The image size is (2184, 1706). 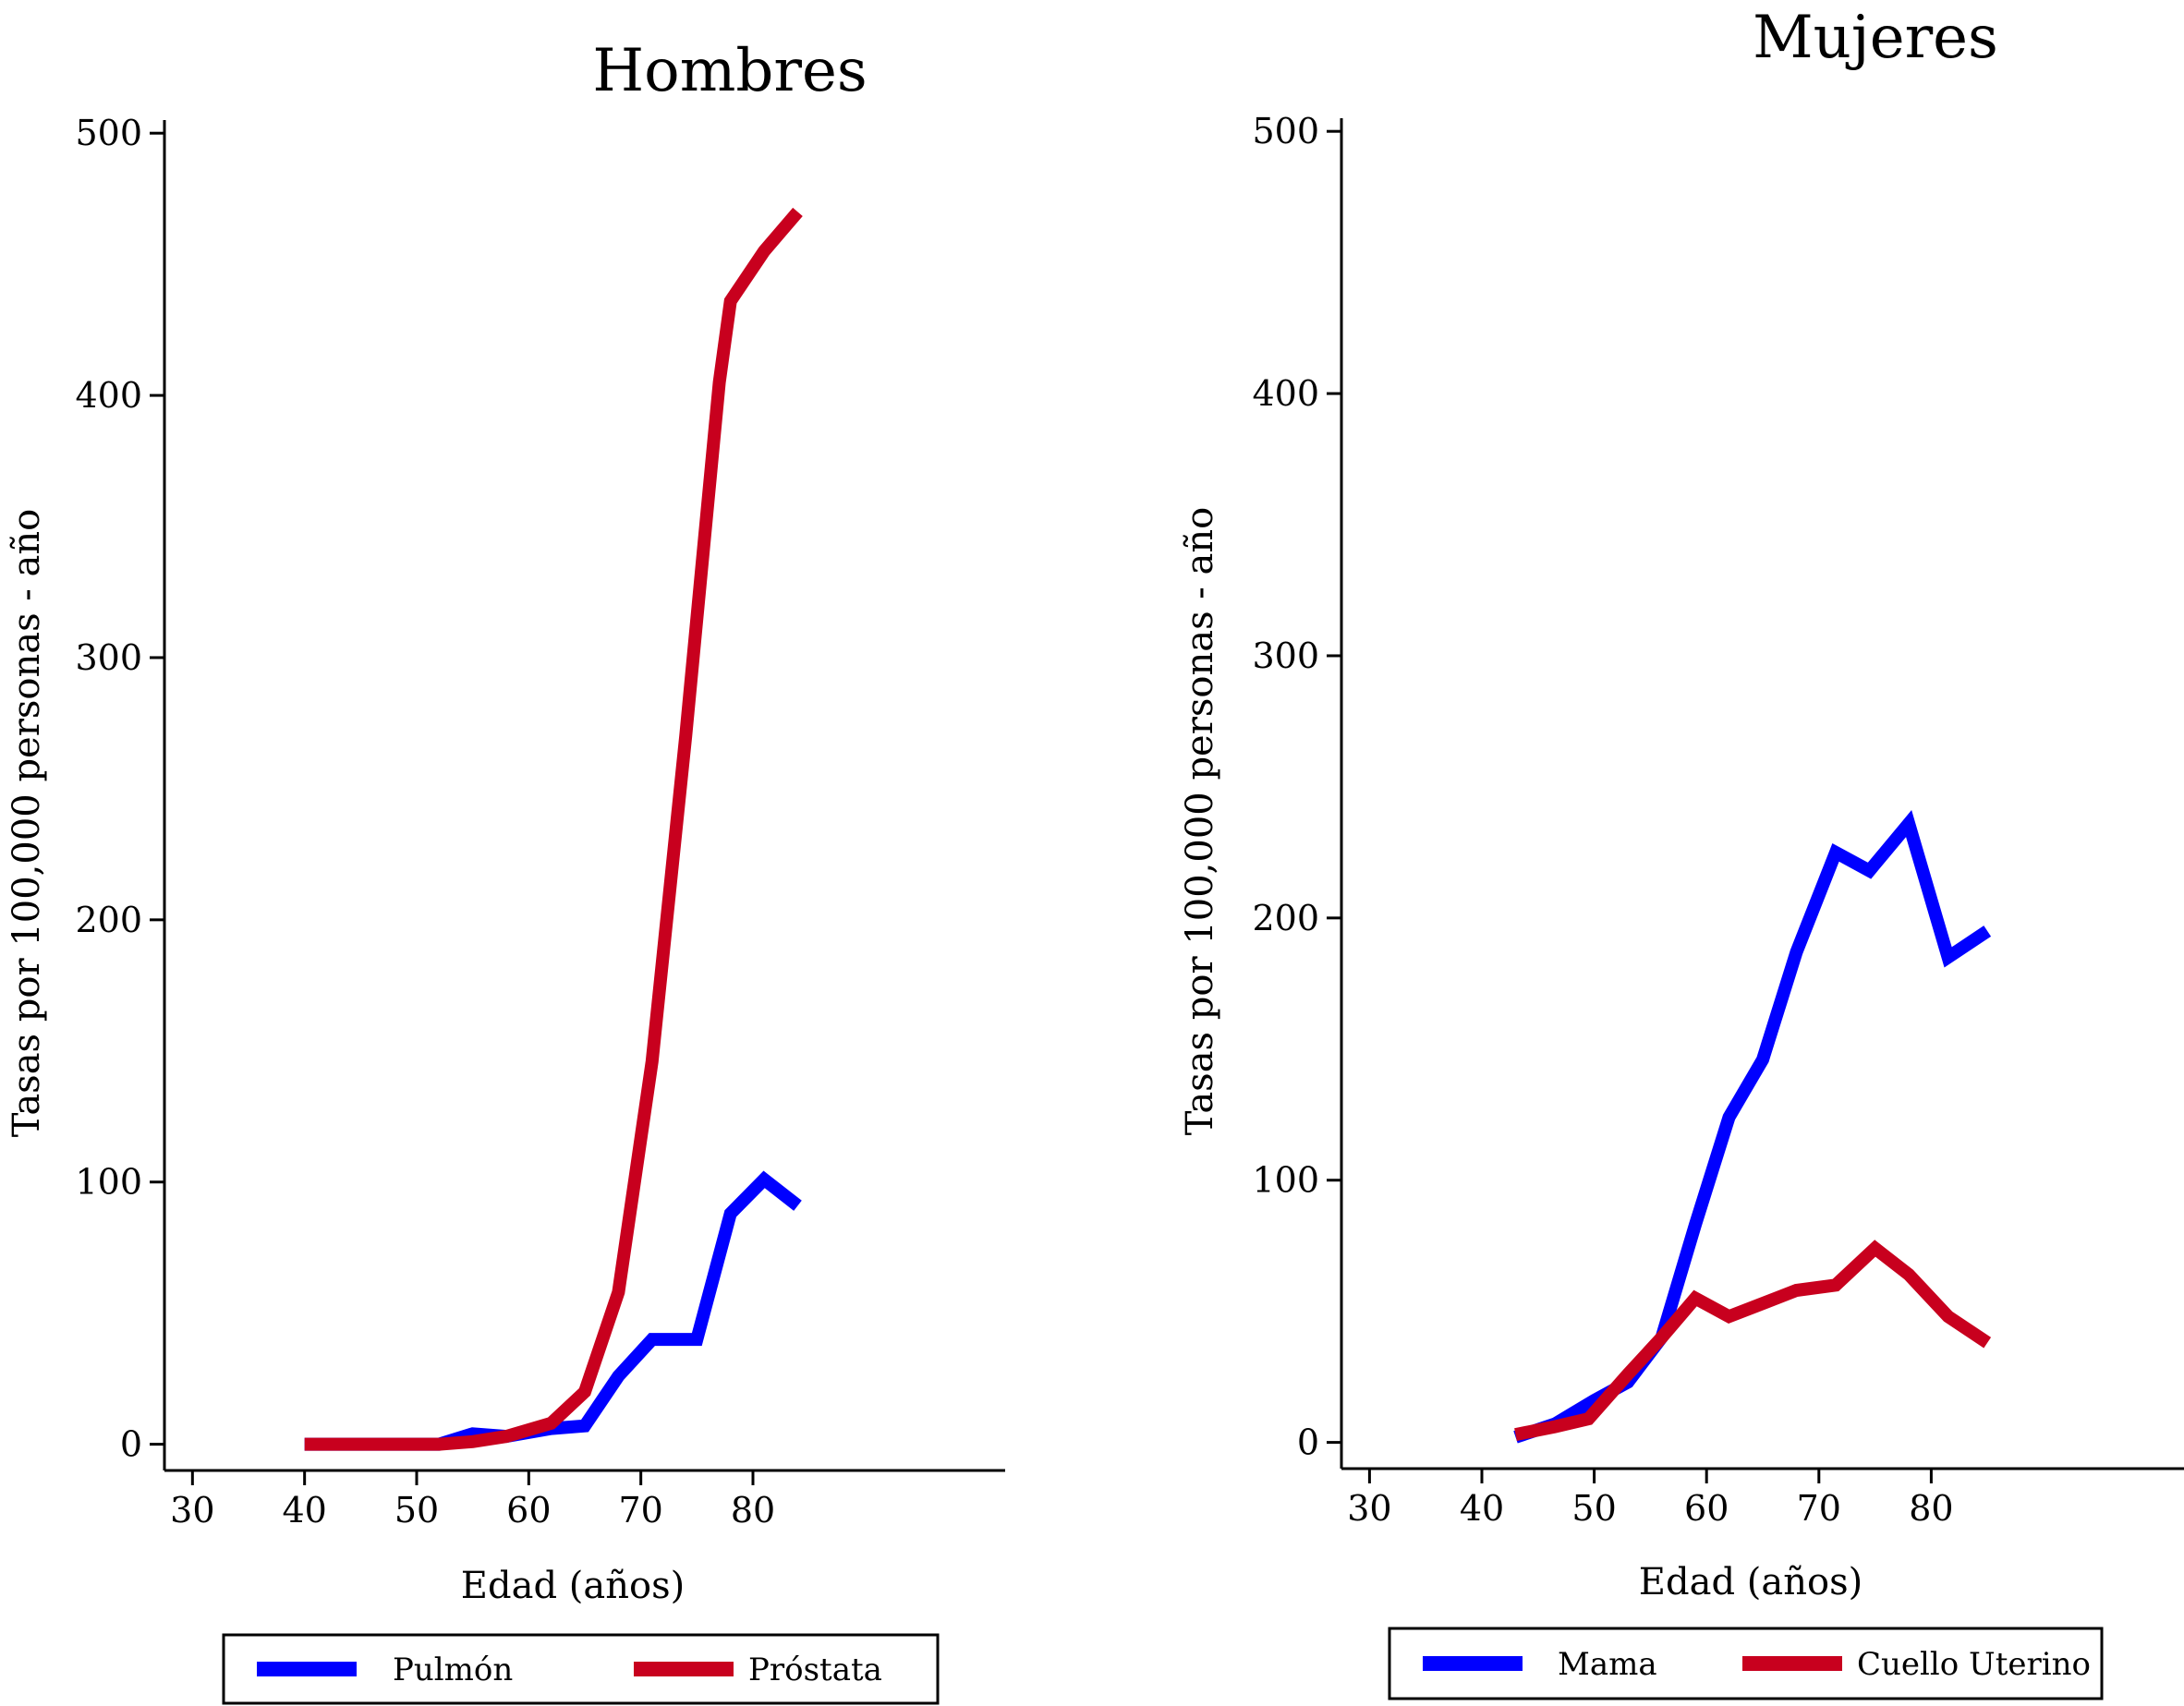 What do you see at coordinates (815, 1670) in the screenshot?
I see `legend-label: Próstata` at bounding box center [815, 1670].